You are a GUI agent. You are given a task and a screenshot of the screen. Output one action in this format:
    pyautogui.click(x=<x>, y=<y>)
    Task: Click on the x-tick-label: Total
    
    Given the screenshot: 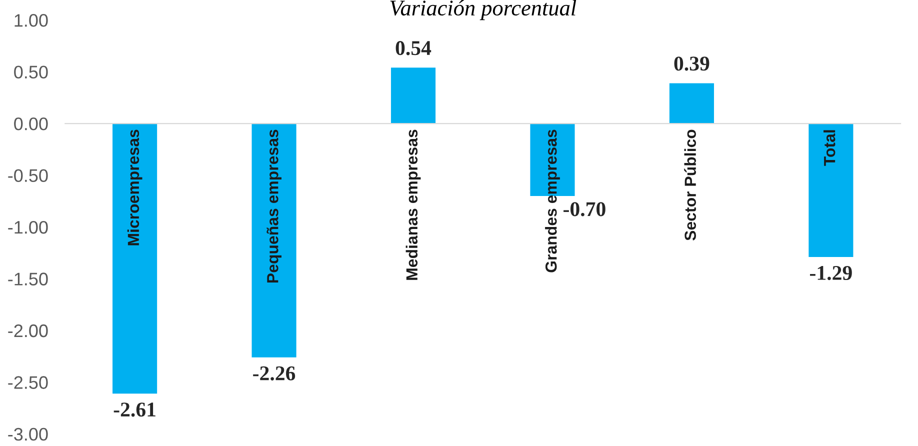 What is the action you would take?
    pyautogui.click(x=830, y=148)
    